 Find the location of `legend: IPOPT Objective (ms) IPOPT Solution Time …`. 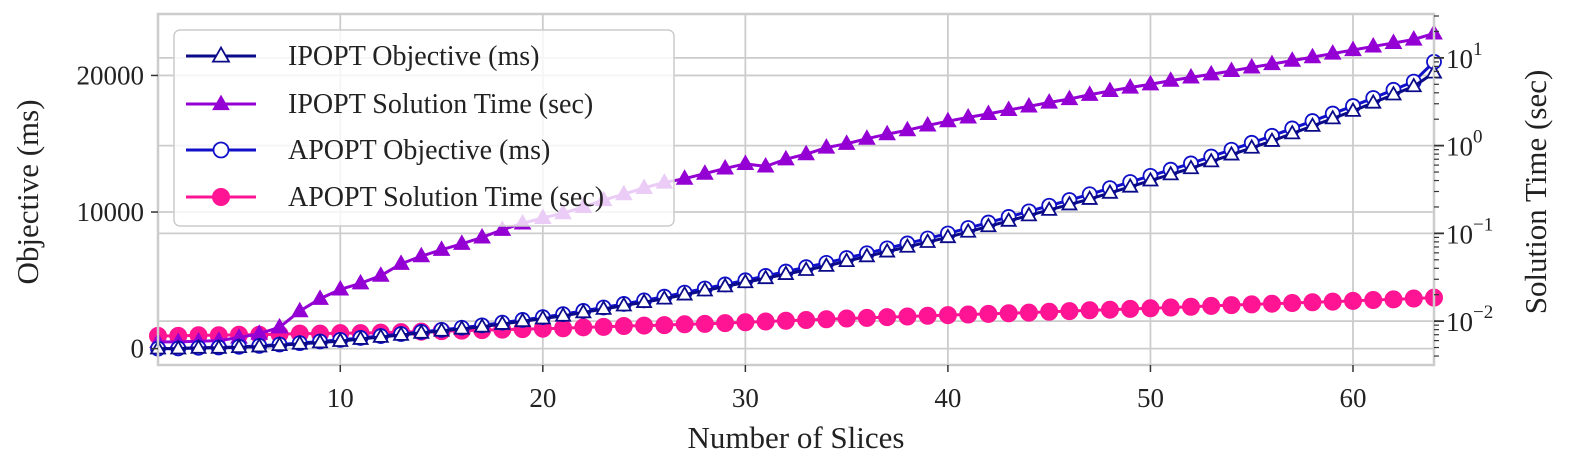

legend: IPOPT Objective (ms) IPOPT Solution Time … is located at coordinates (424, 128).